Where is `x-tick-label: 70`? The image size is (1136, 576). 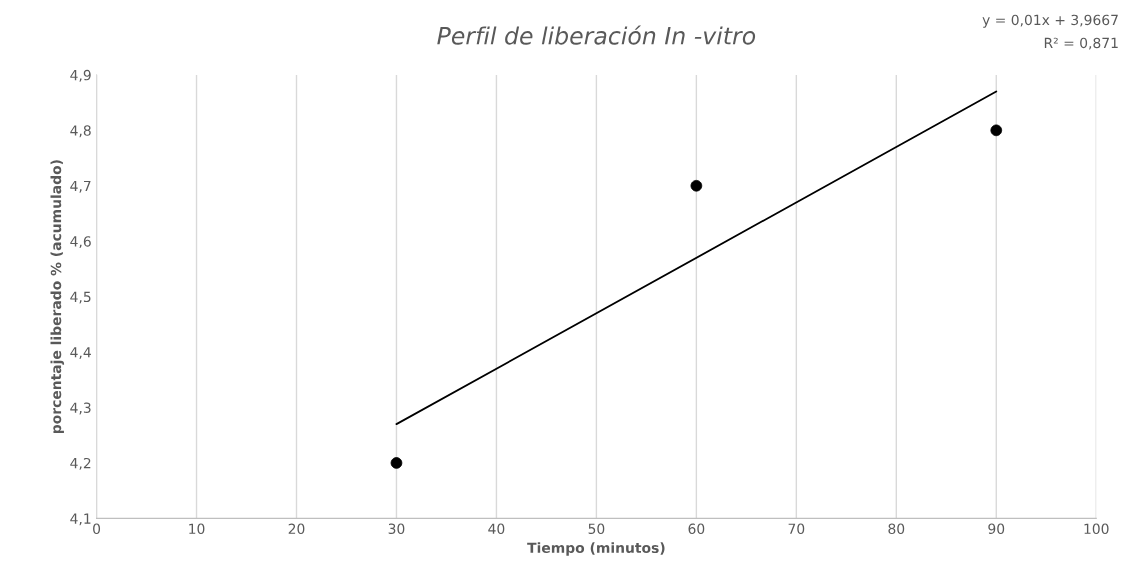 x-tick-label: 70 is located at coordinates (796, 529).